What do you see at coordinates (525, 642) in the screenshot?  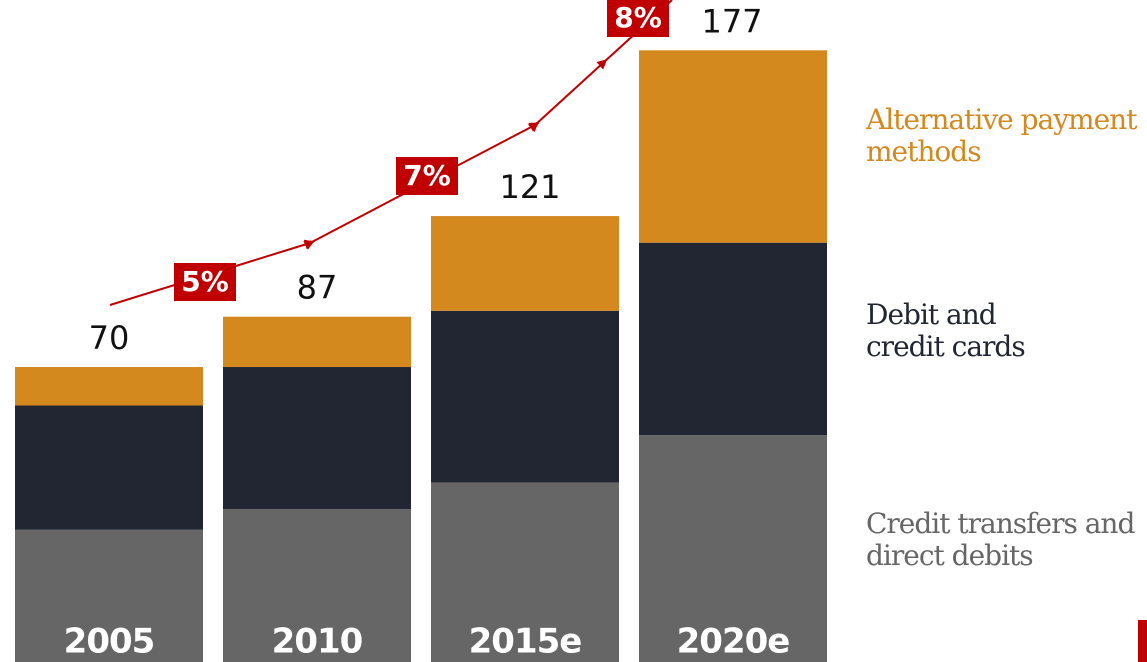 I see `x-tick-label: 2015e` at bounding box center [525, 642].